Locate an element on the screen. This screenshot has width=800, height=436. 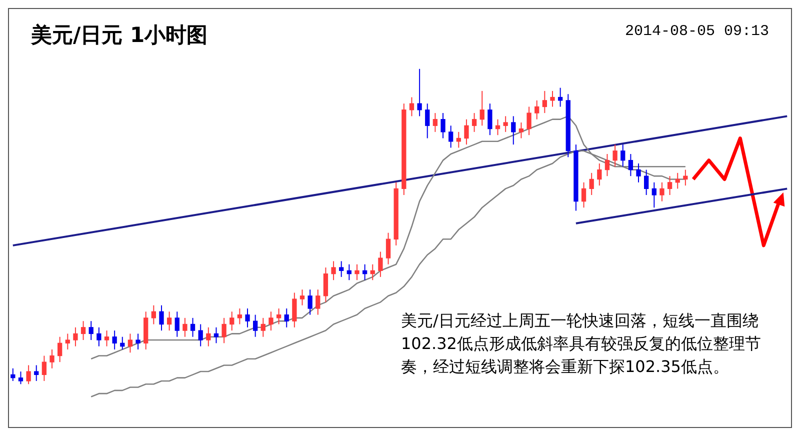
chart-subtitle: 2014-08-05 09:13 is located at coordinates (696, 31).